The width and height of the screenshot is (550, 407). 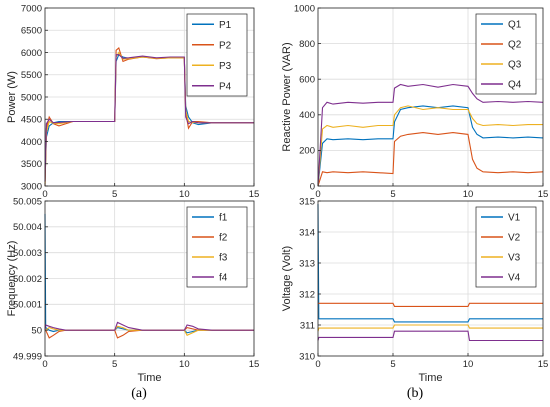 I want to click on panel1-ylabel: Power (W), so click(x=12, y=97).